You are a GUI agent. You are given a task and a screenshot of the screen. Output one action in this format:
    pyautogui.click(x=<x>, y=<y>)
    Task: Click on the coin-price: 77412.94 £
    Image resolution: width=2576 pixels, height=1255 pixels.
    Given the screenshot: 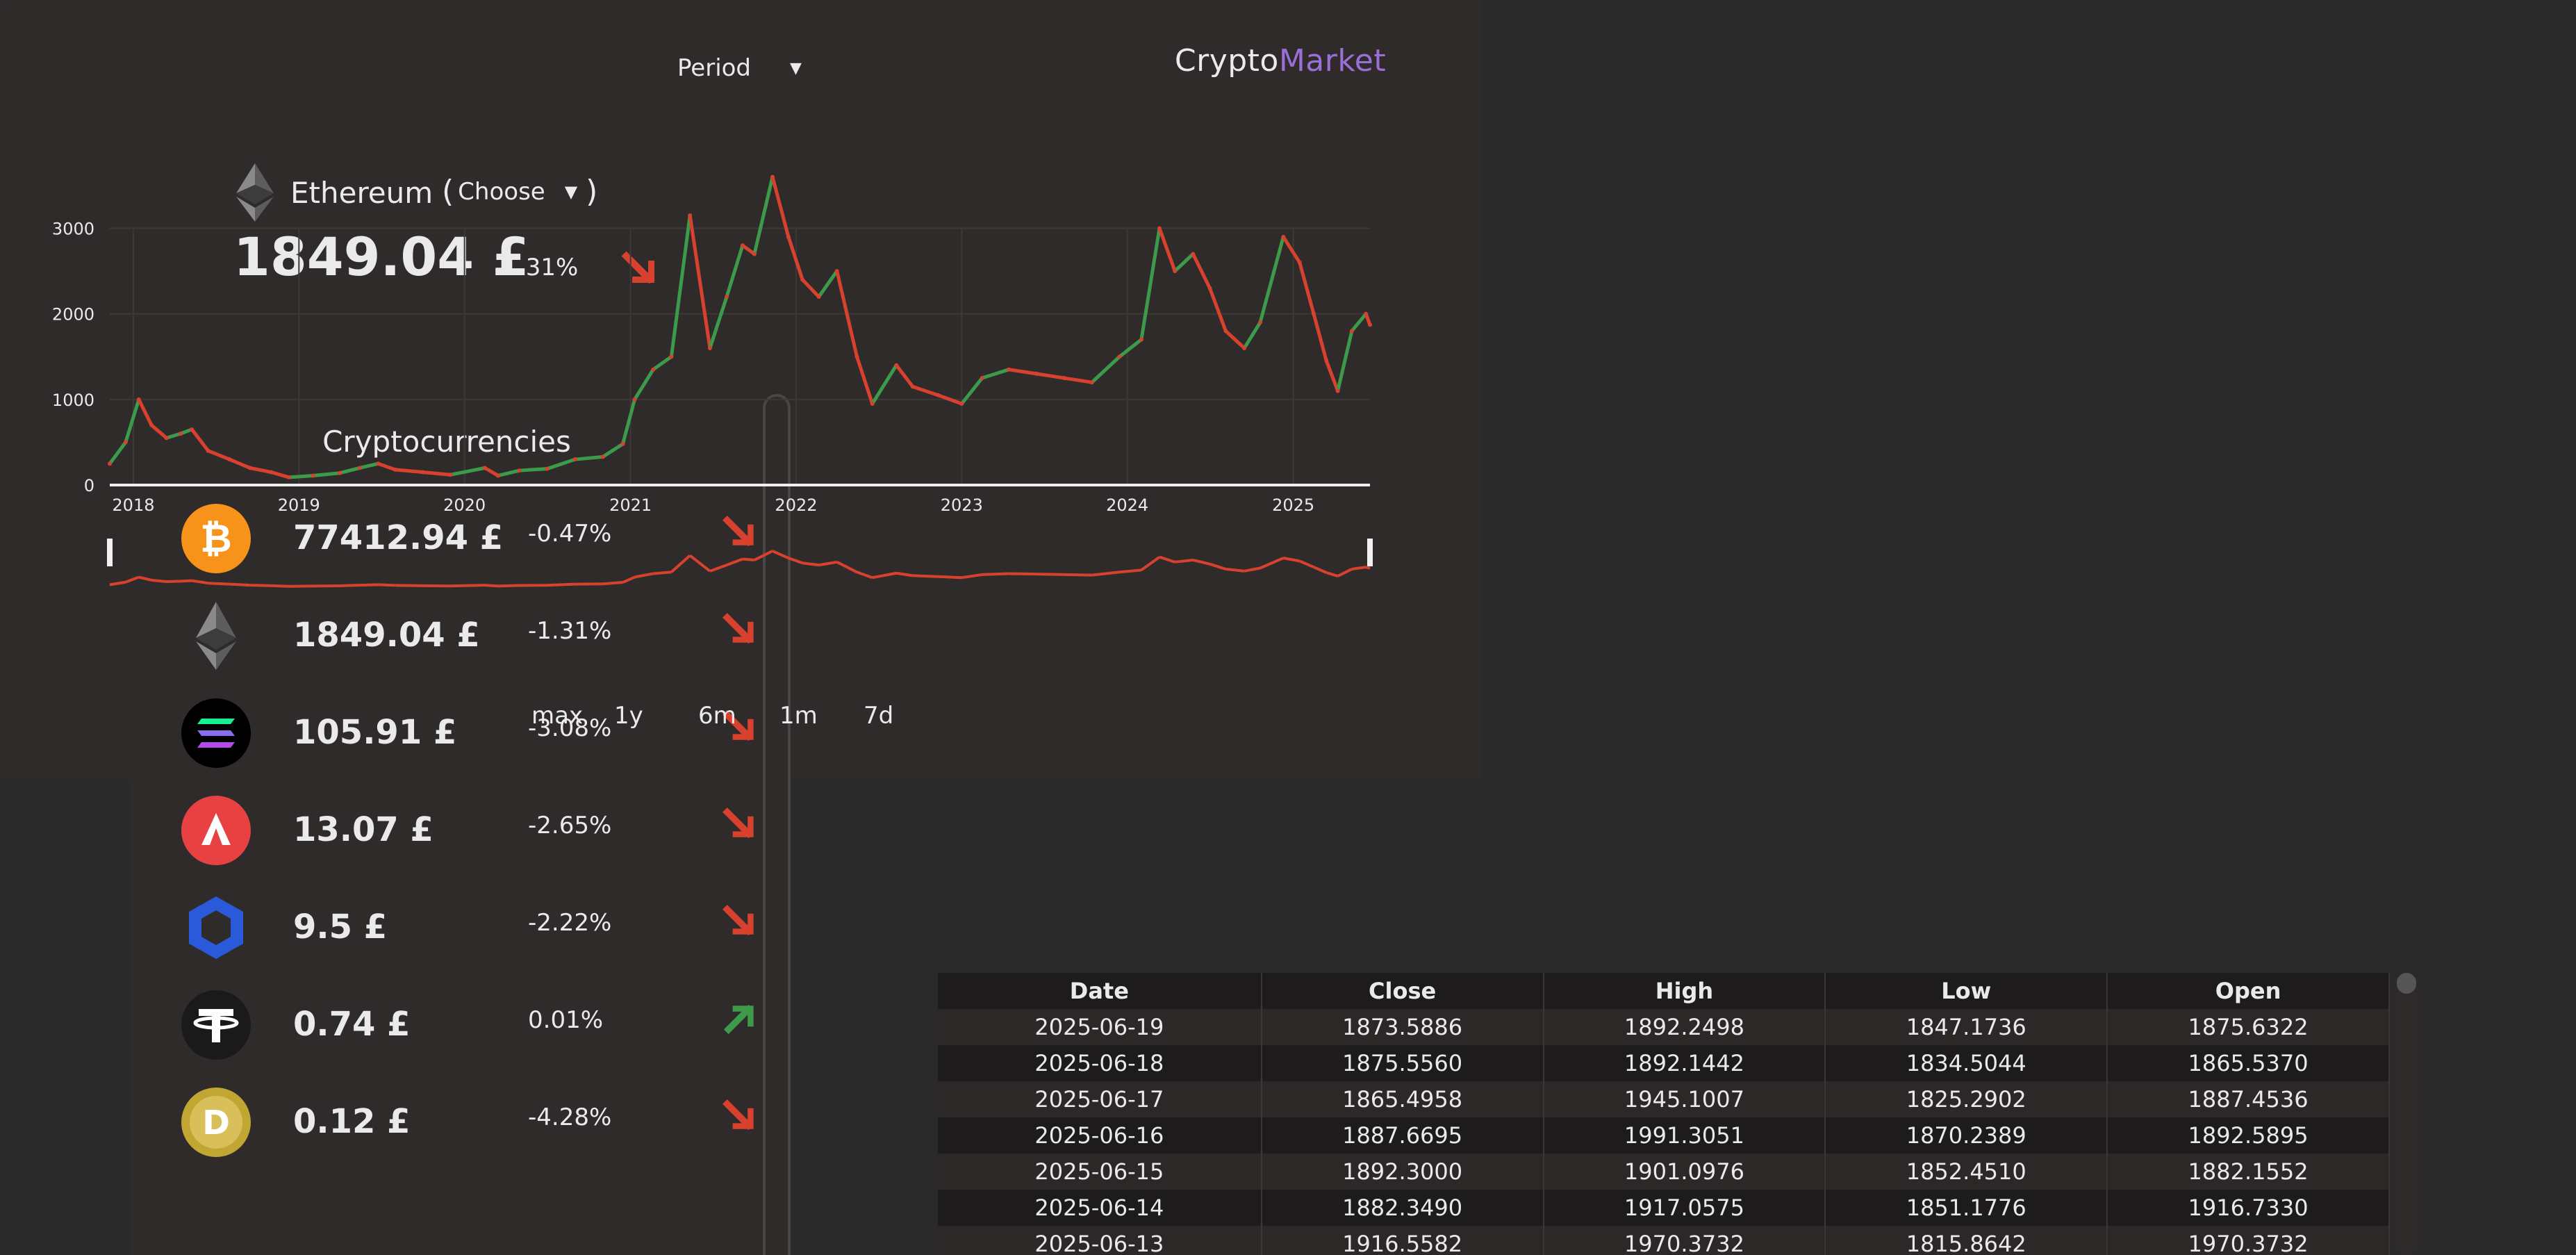 What is the action you would take?
    pyautogui.click(x=398, y=537)
    